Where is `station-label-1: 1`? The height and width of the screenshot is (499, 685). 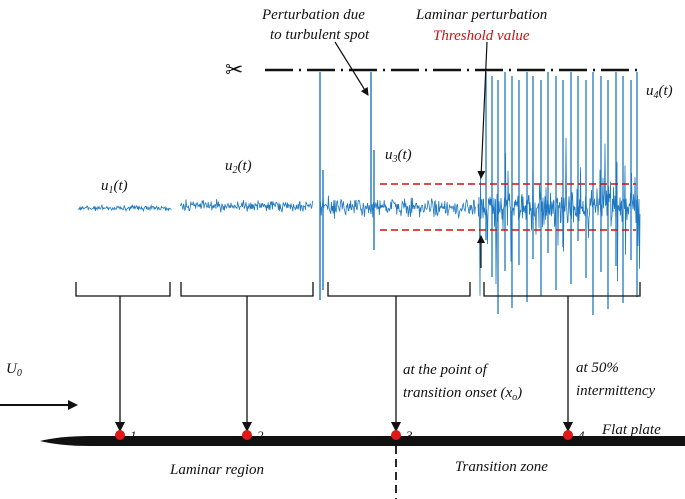
station-label-1: 1 is located at coordinates (133, 435).